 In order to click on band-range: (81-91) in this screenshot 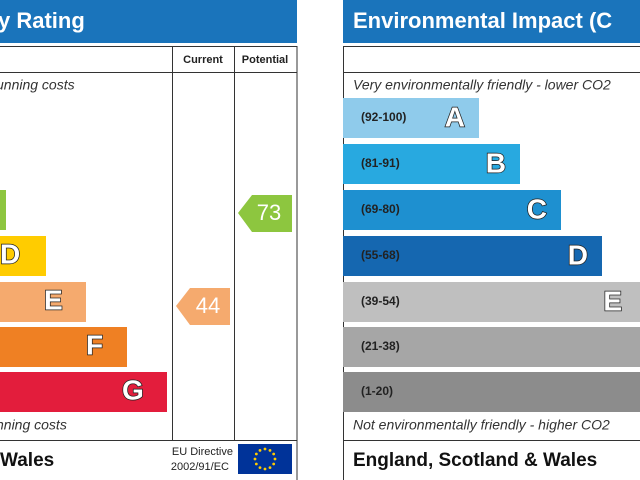, I will do `click(380, 163)`.